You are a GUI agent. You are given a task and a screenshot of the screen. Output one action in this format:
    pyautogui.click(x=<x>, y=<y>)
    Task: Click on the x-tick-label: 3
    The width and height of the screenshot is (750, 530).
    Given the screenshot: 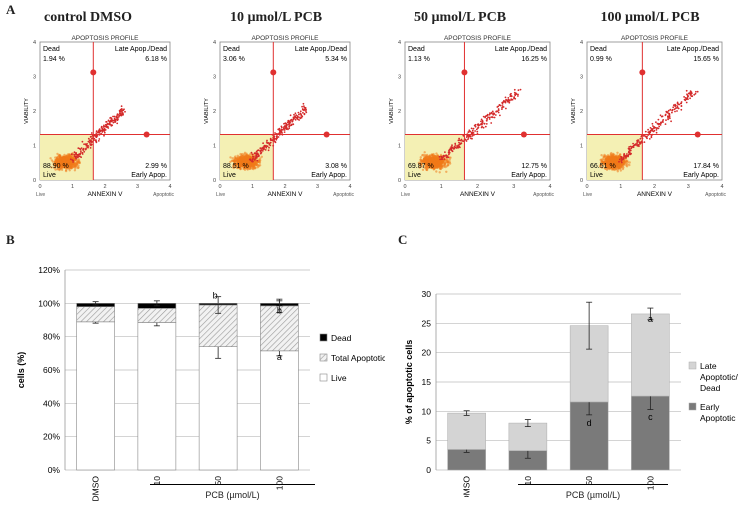 What is the action you would take?
    pyautogui.click(x=513, y=187)
    